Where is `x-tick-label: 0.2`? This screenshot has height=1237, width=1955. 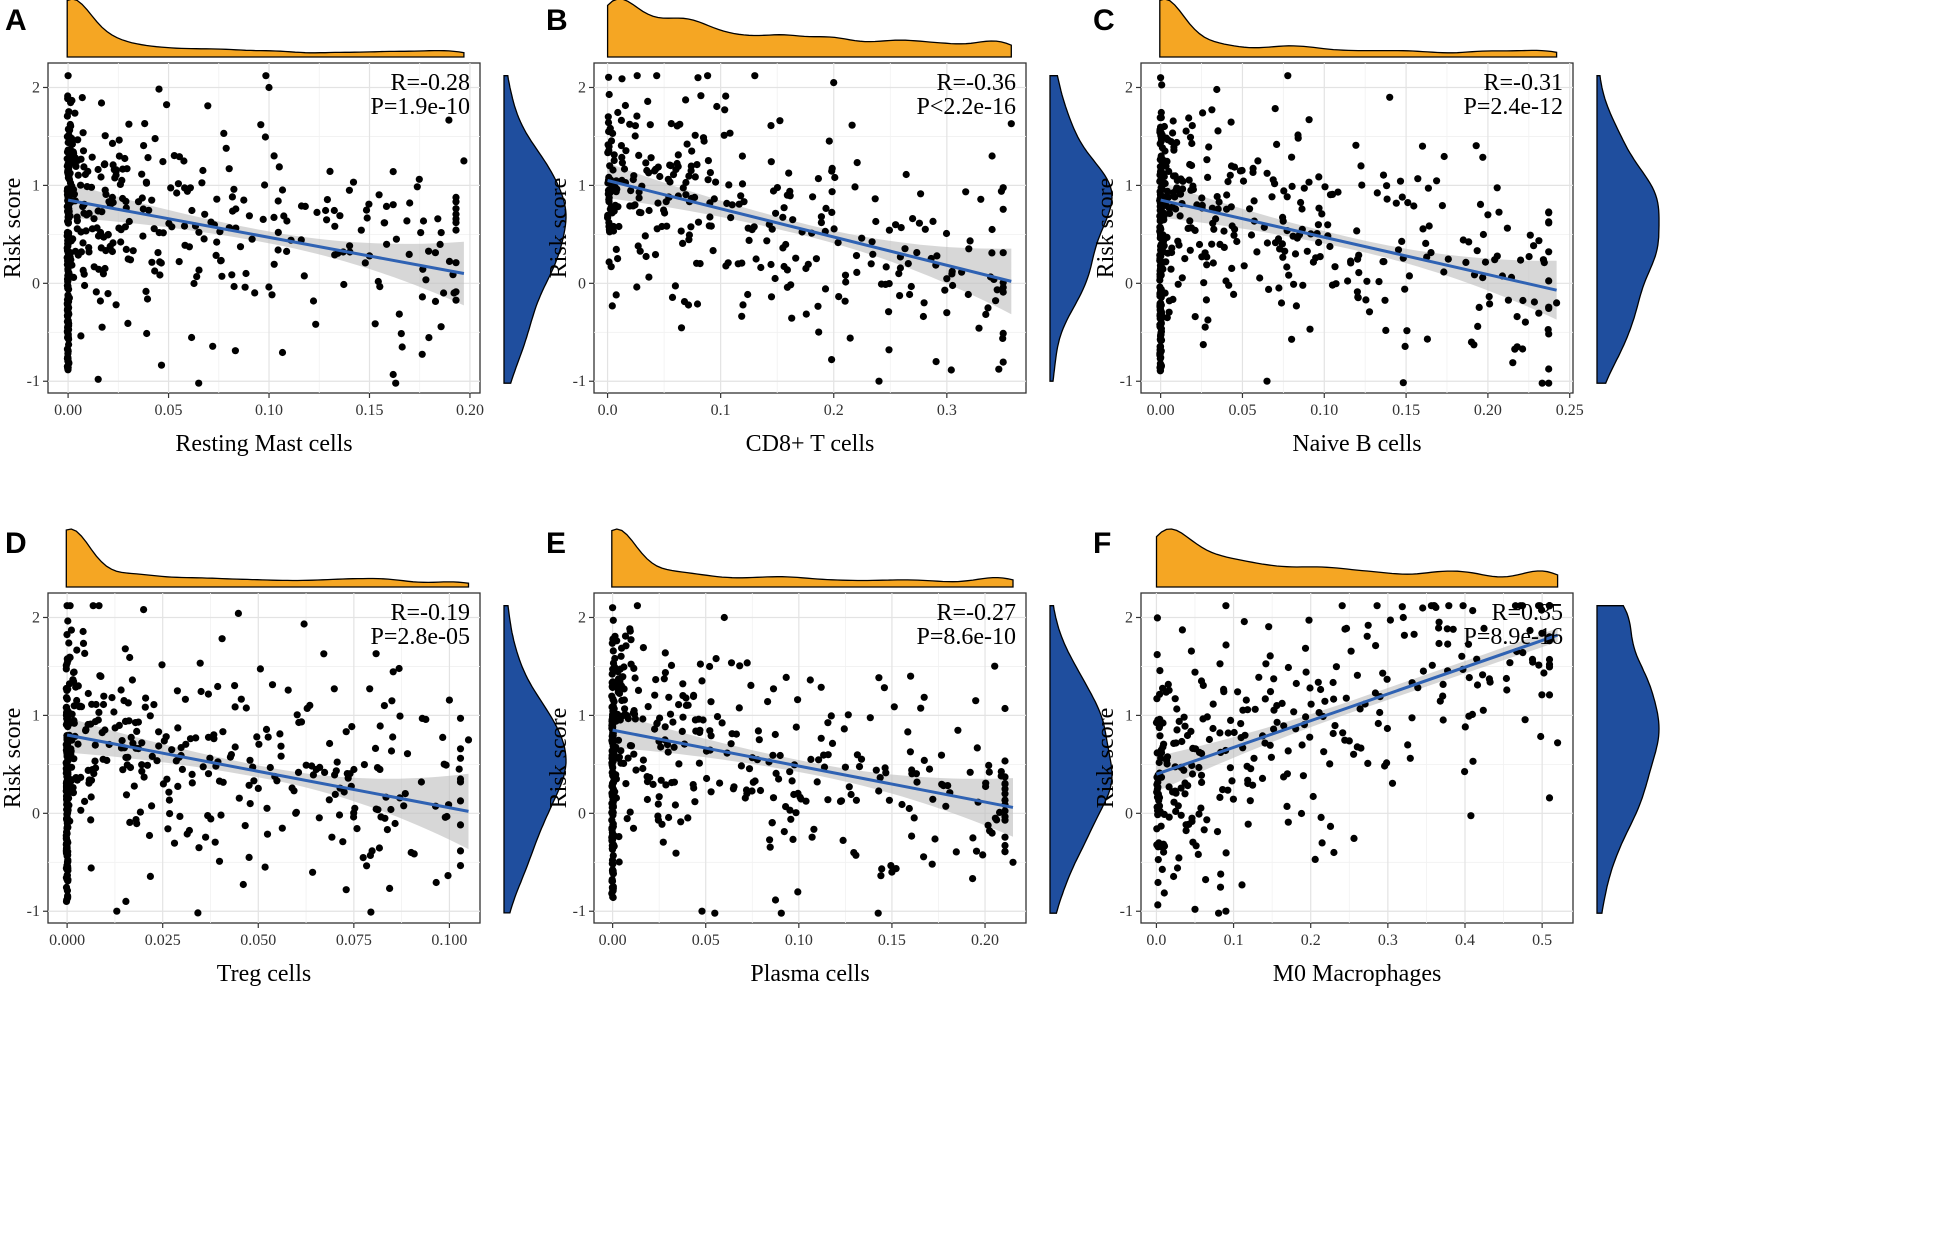 x-tick-label: 0.2 is located at coordinates (834, 410).